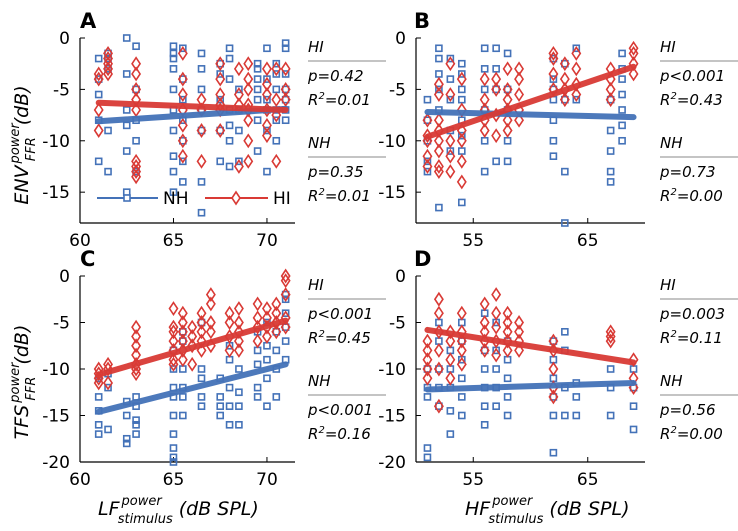 The width and height of the screenshot is (738, 531). What do you see at coordinates (61, 324) in the screenshot?
I see `y-tick-label-C: -5` at bounding box center [61, 324].